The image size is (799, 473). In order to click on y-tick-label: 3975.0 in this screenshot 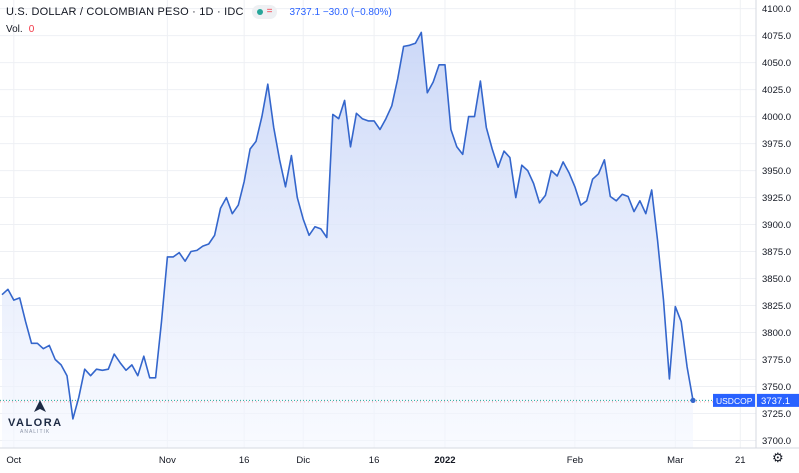, I will do `click(776, 144)`.